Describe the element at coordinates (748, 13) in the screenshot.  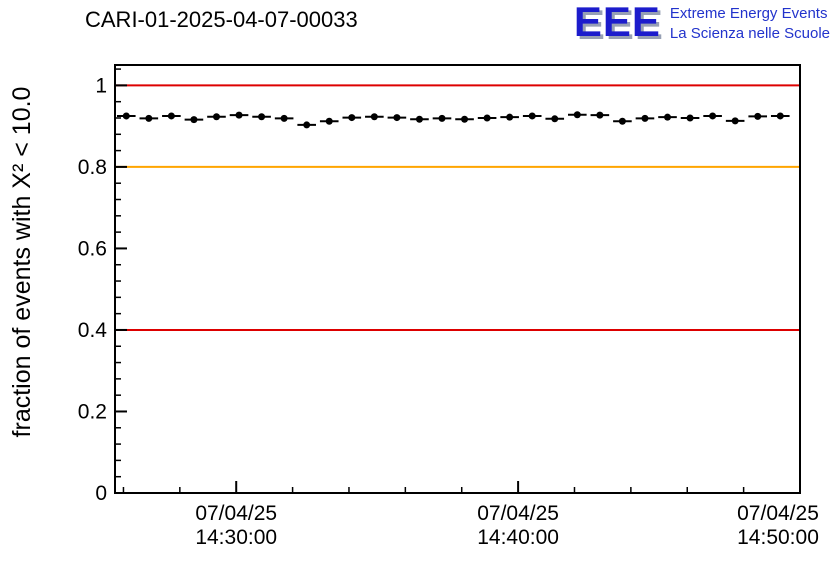
I see `eee-logo-tagline-line1: Extreme Energy Events` at that location.